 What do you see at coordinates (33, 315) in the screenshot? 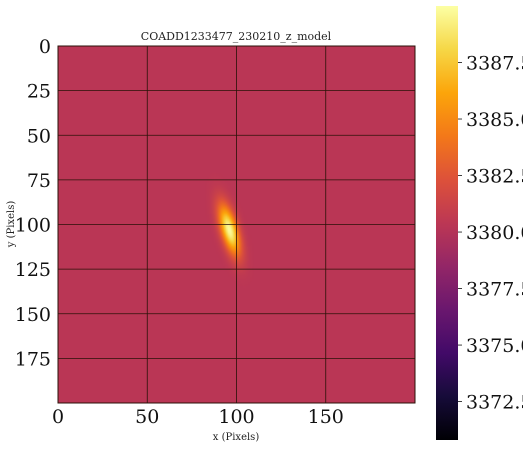
I see `y-tick-label: 150` at bounding box center [33, 315].